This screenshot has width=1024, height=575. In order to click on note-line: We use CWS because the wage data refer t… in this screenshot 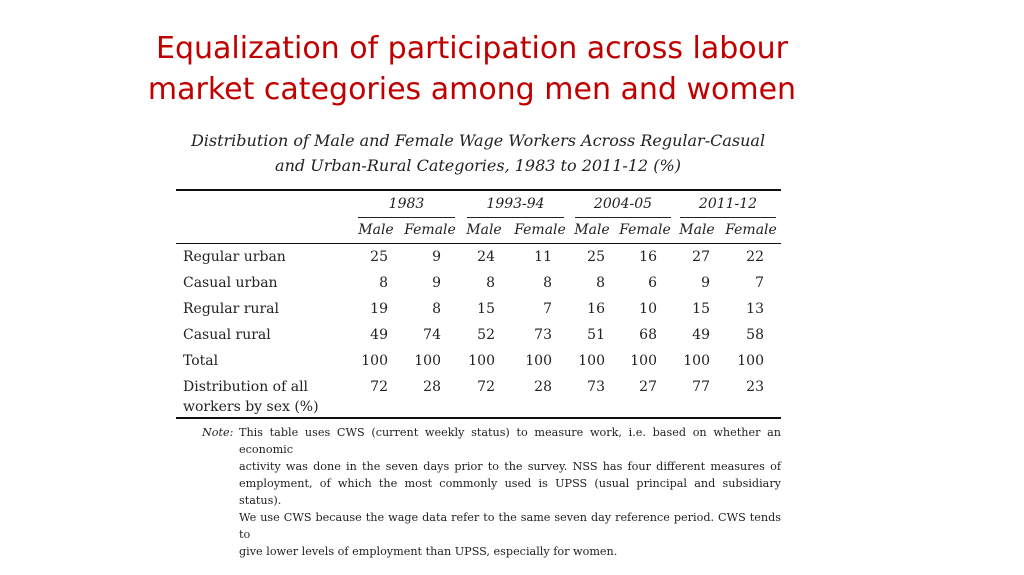, I will do `click(510, 526)`.